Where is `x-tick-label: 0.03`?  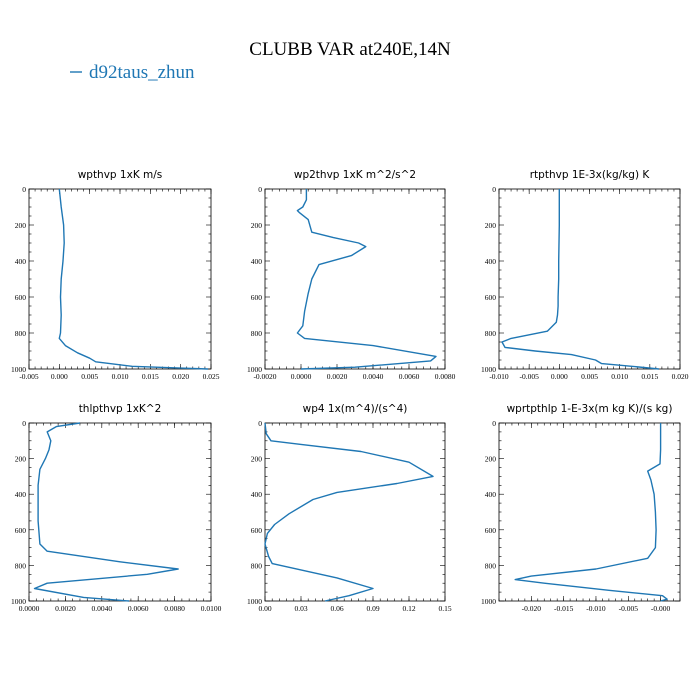
x-tick-label: 0.03 is located at coordinates (300, 608).